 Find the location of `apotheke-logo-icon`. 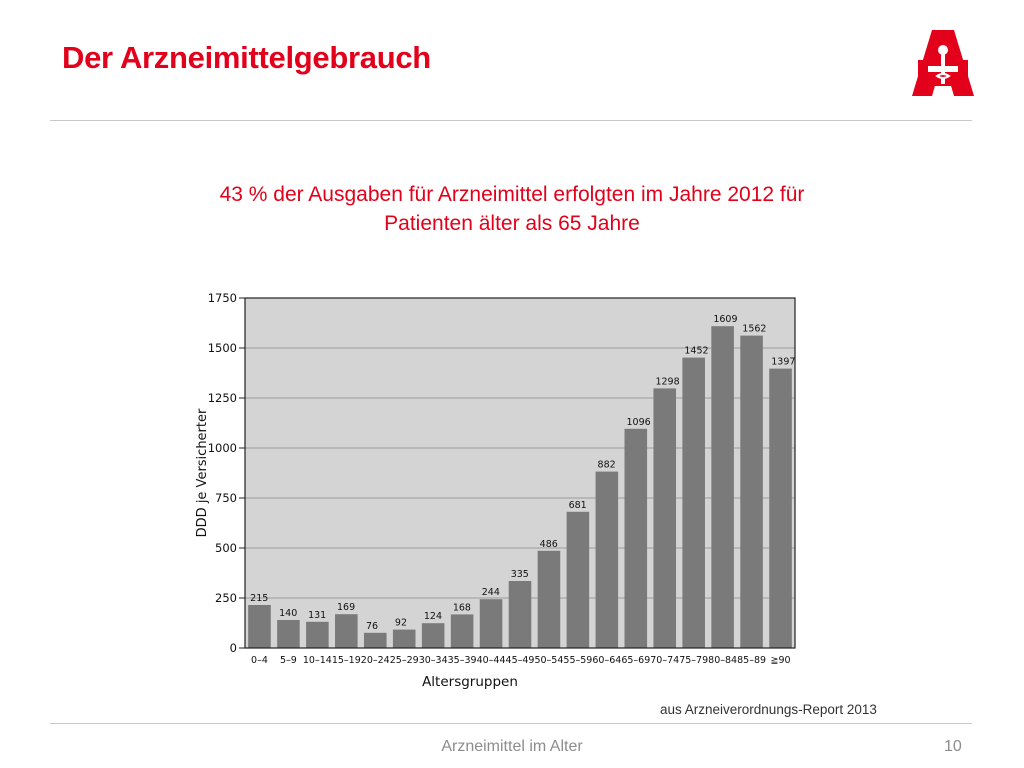

apotheke-logo-icon is located at coordinates (943, 63).